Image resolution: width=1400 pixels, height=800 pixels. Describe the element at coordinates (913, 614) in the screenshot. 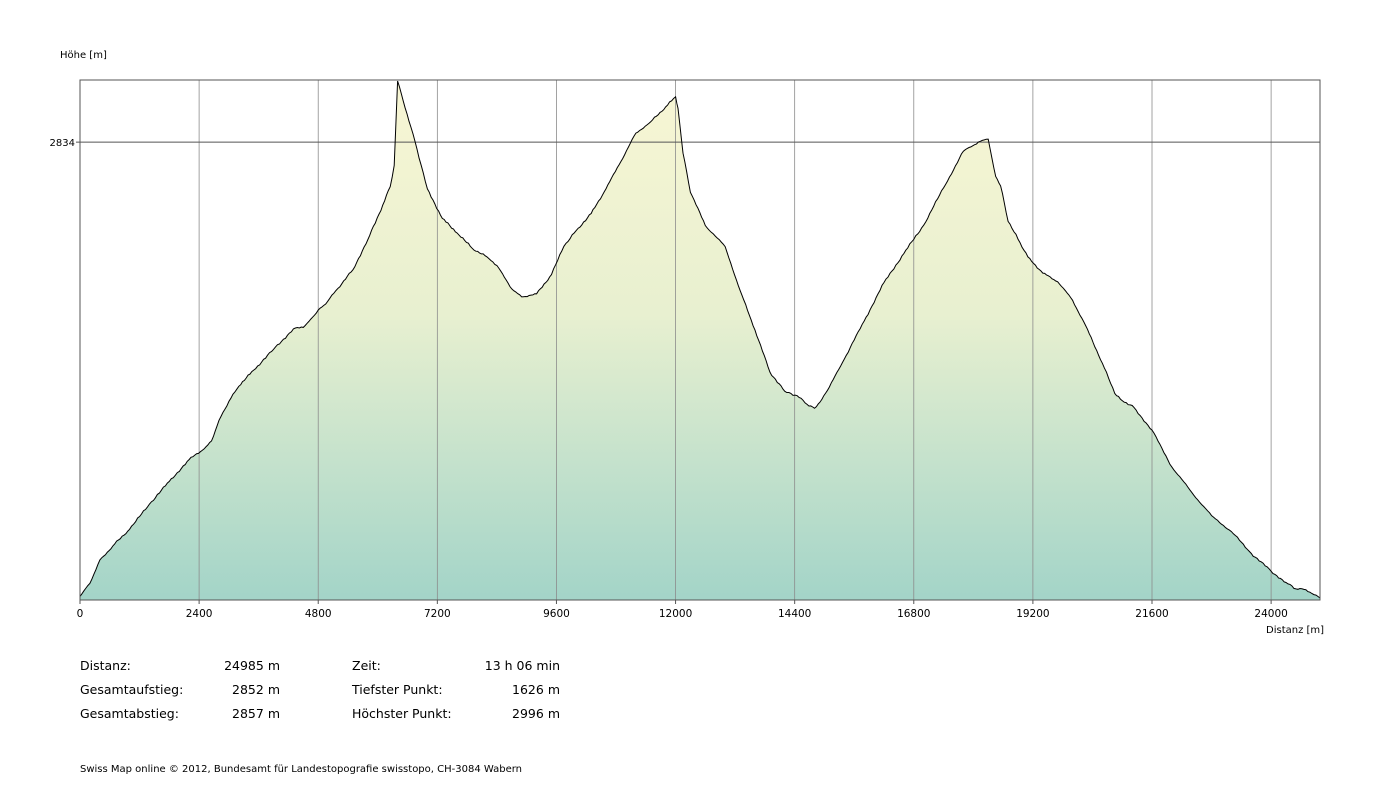

I see `x-tick-label: 16800` at that location.